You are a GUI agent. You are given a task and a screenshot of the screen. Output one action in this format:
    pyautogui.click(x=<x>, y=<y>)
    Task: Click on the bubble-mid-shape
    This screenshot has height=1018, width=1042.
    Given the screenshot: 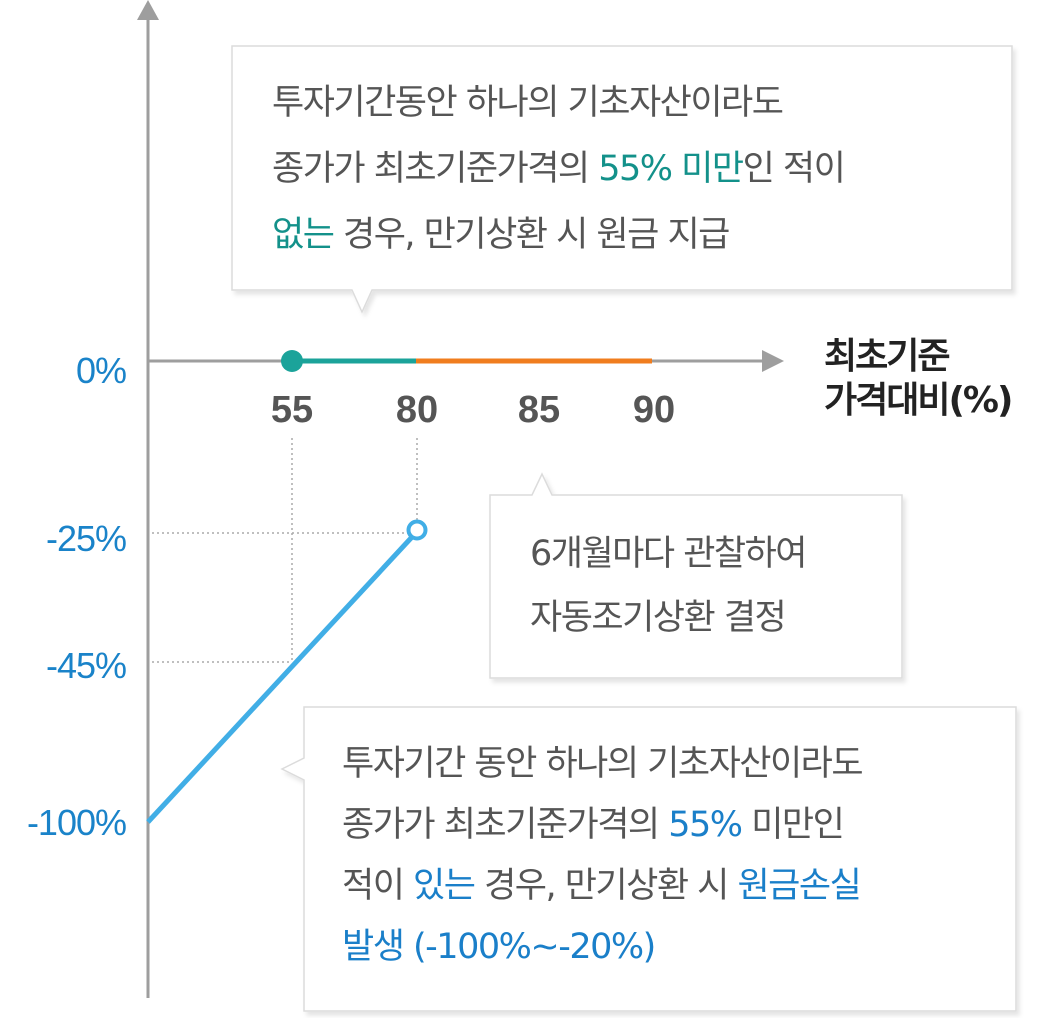 What is the action you would take?
    pyautogui.click(x=696, y=575)
    